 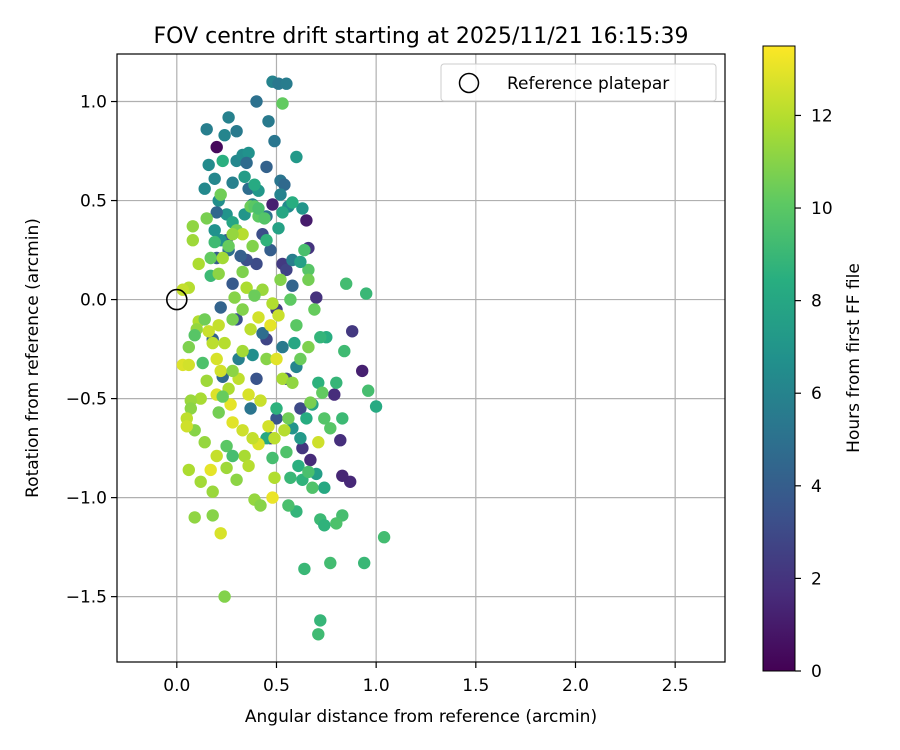 I want to click on y-tick-label: −1.5, so click(x=86, y=598).